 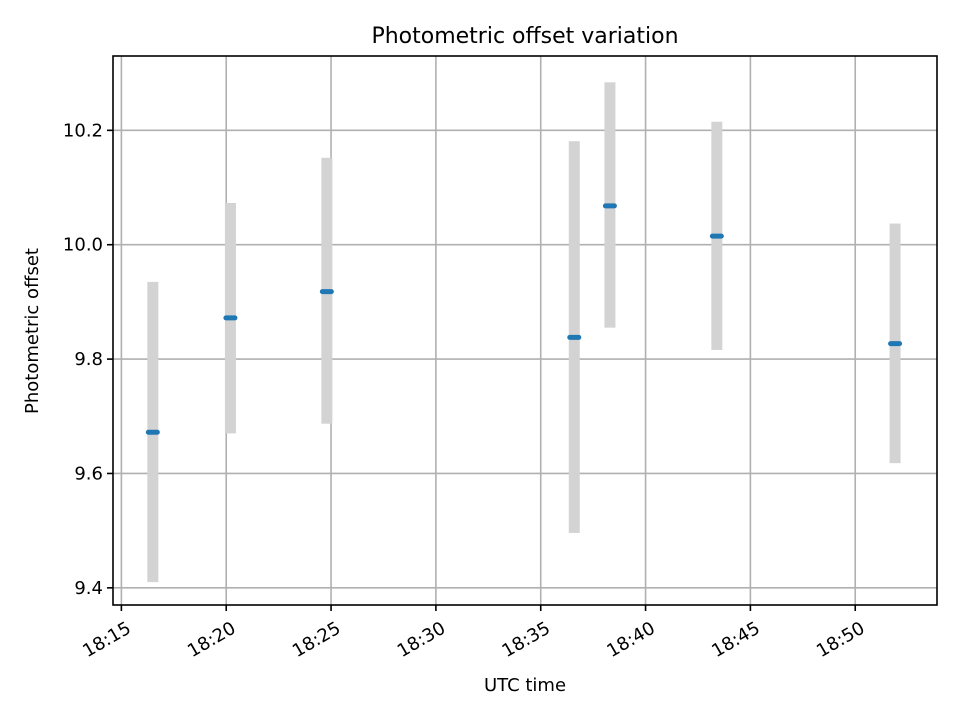 What do you see at coordinates (88, 588) in the screenshot?
I see `y-tick-label: 9.4` at bounding box center [88, 588].